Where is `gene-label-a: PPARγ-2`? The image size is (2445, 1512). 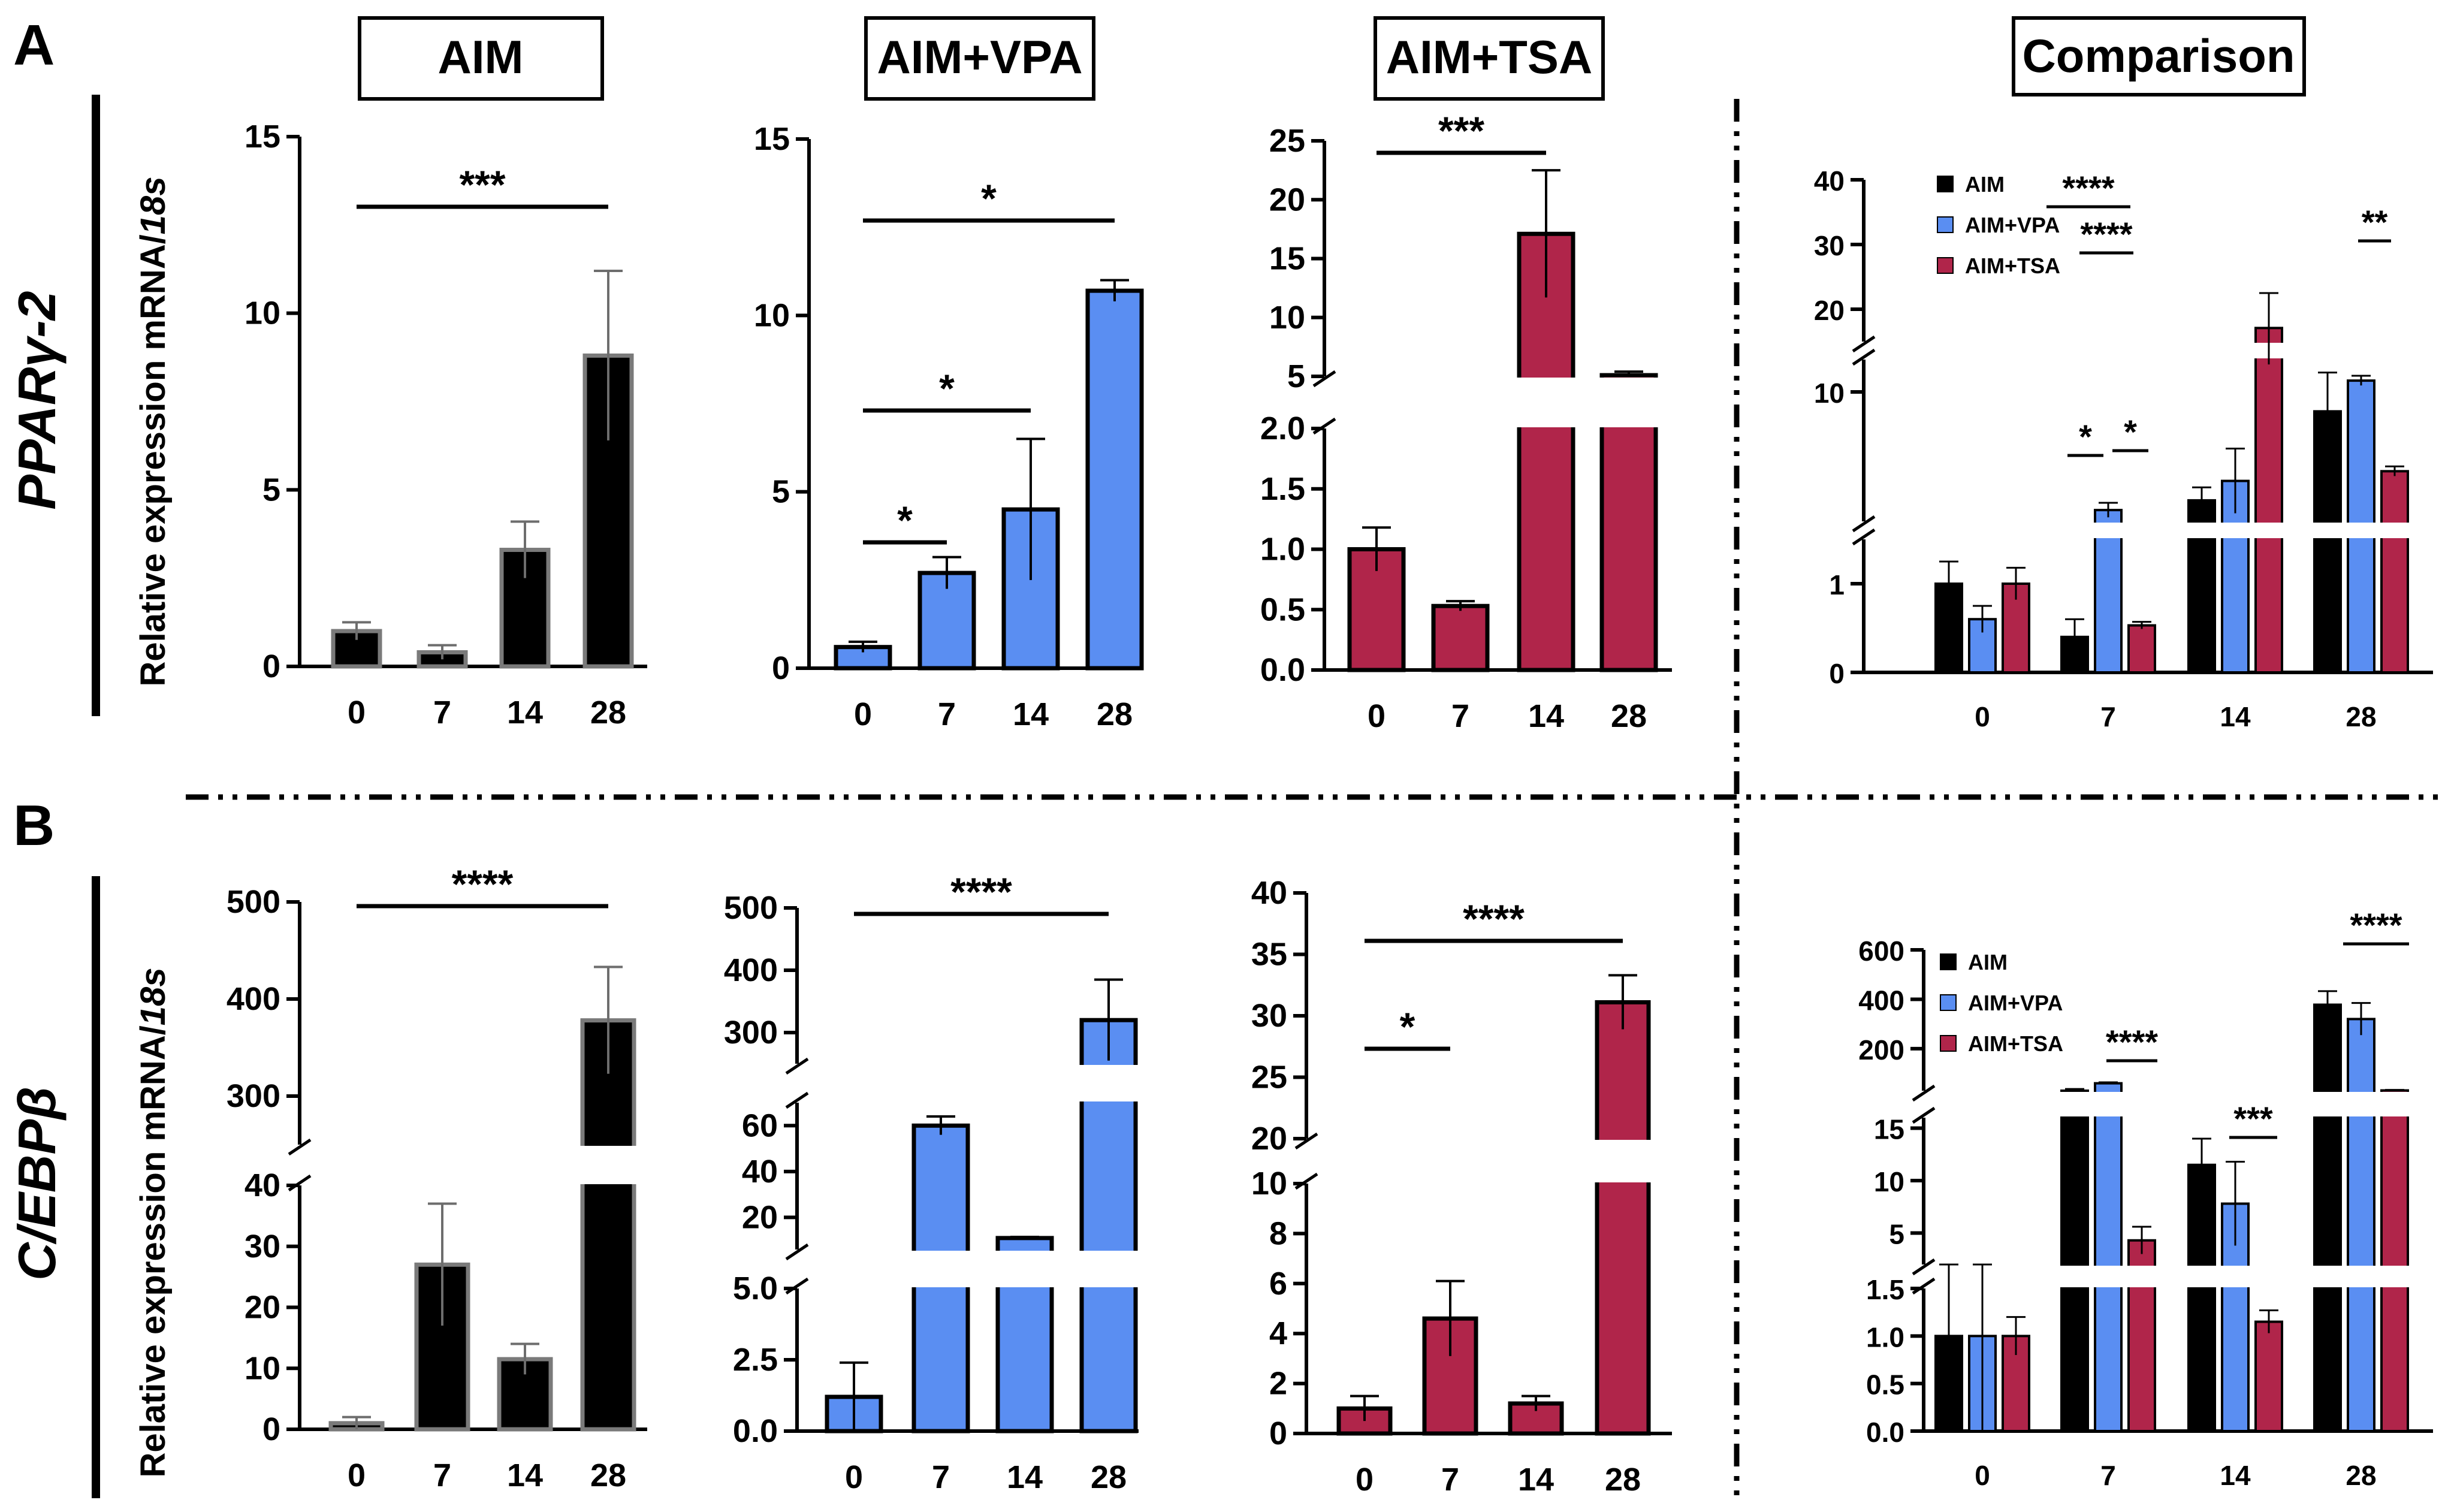 gene-label-a: PPARγ-2 is located at coordinates (37, 400).